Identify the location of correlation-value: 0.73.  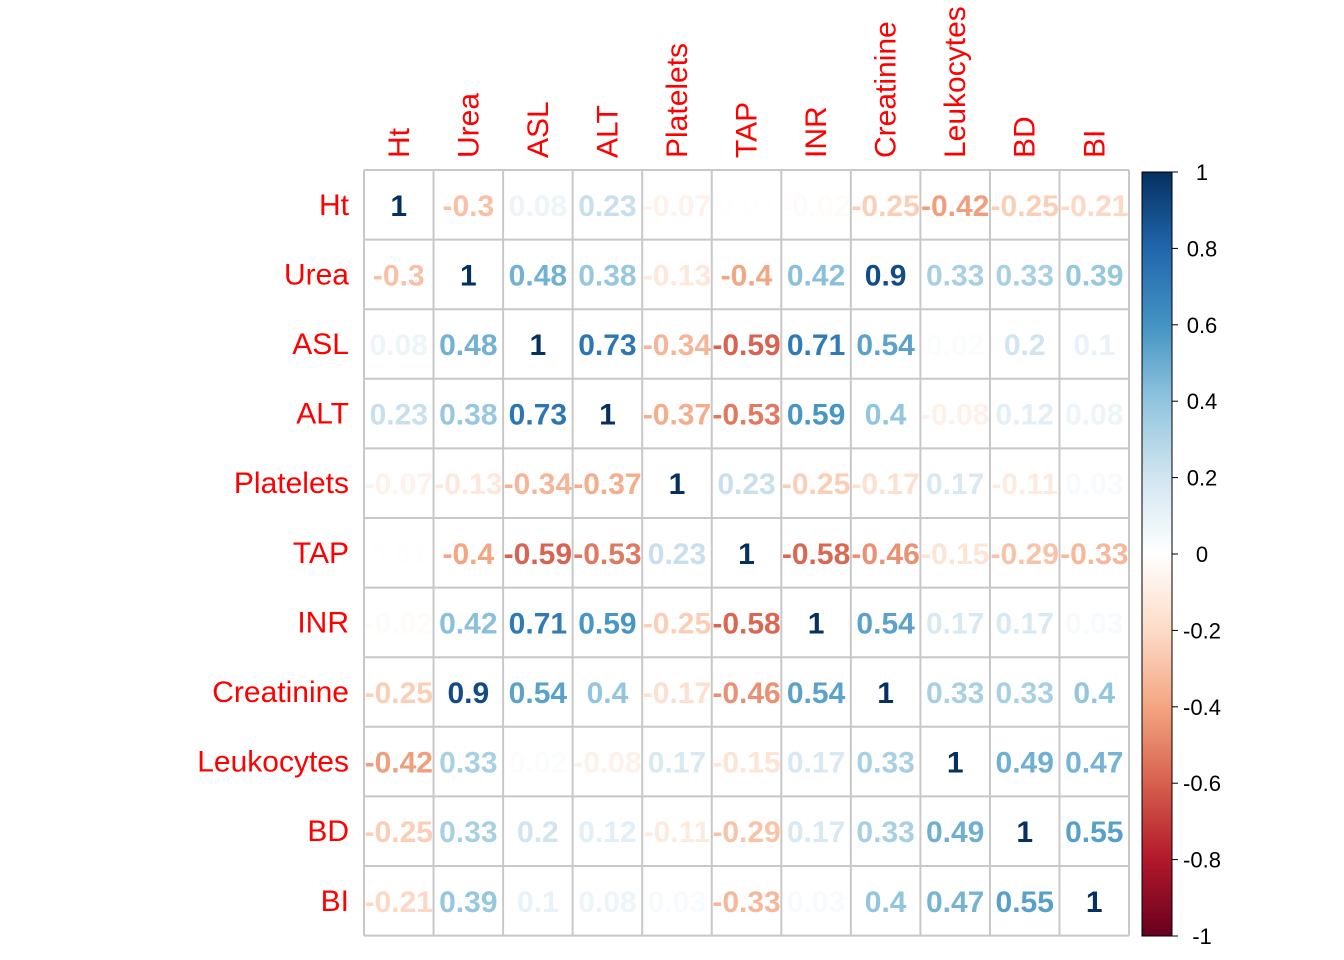
(607, 345).